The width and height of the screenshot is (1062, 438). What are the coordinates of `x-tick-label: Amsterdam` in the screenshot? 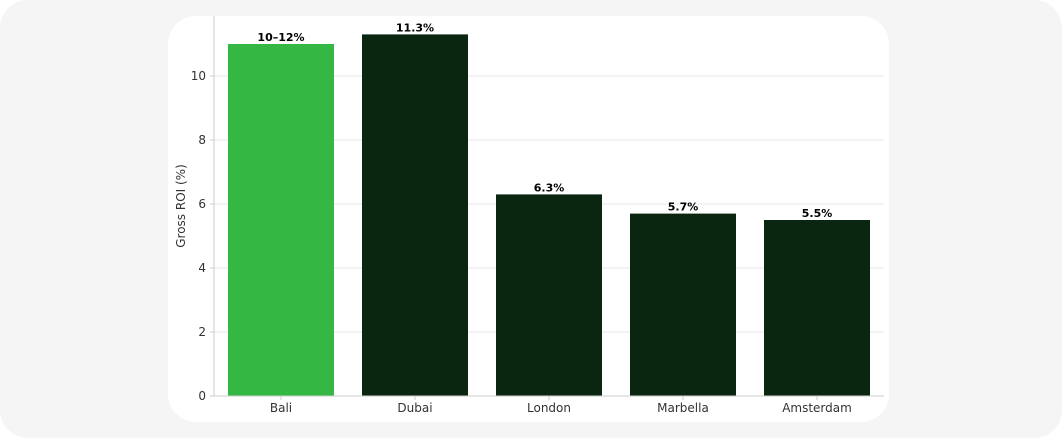 It's located at (817, 408).